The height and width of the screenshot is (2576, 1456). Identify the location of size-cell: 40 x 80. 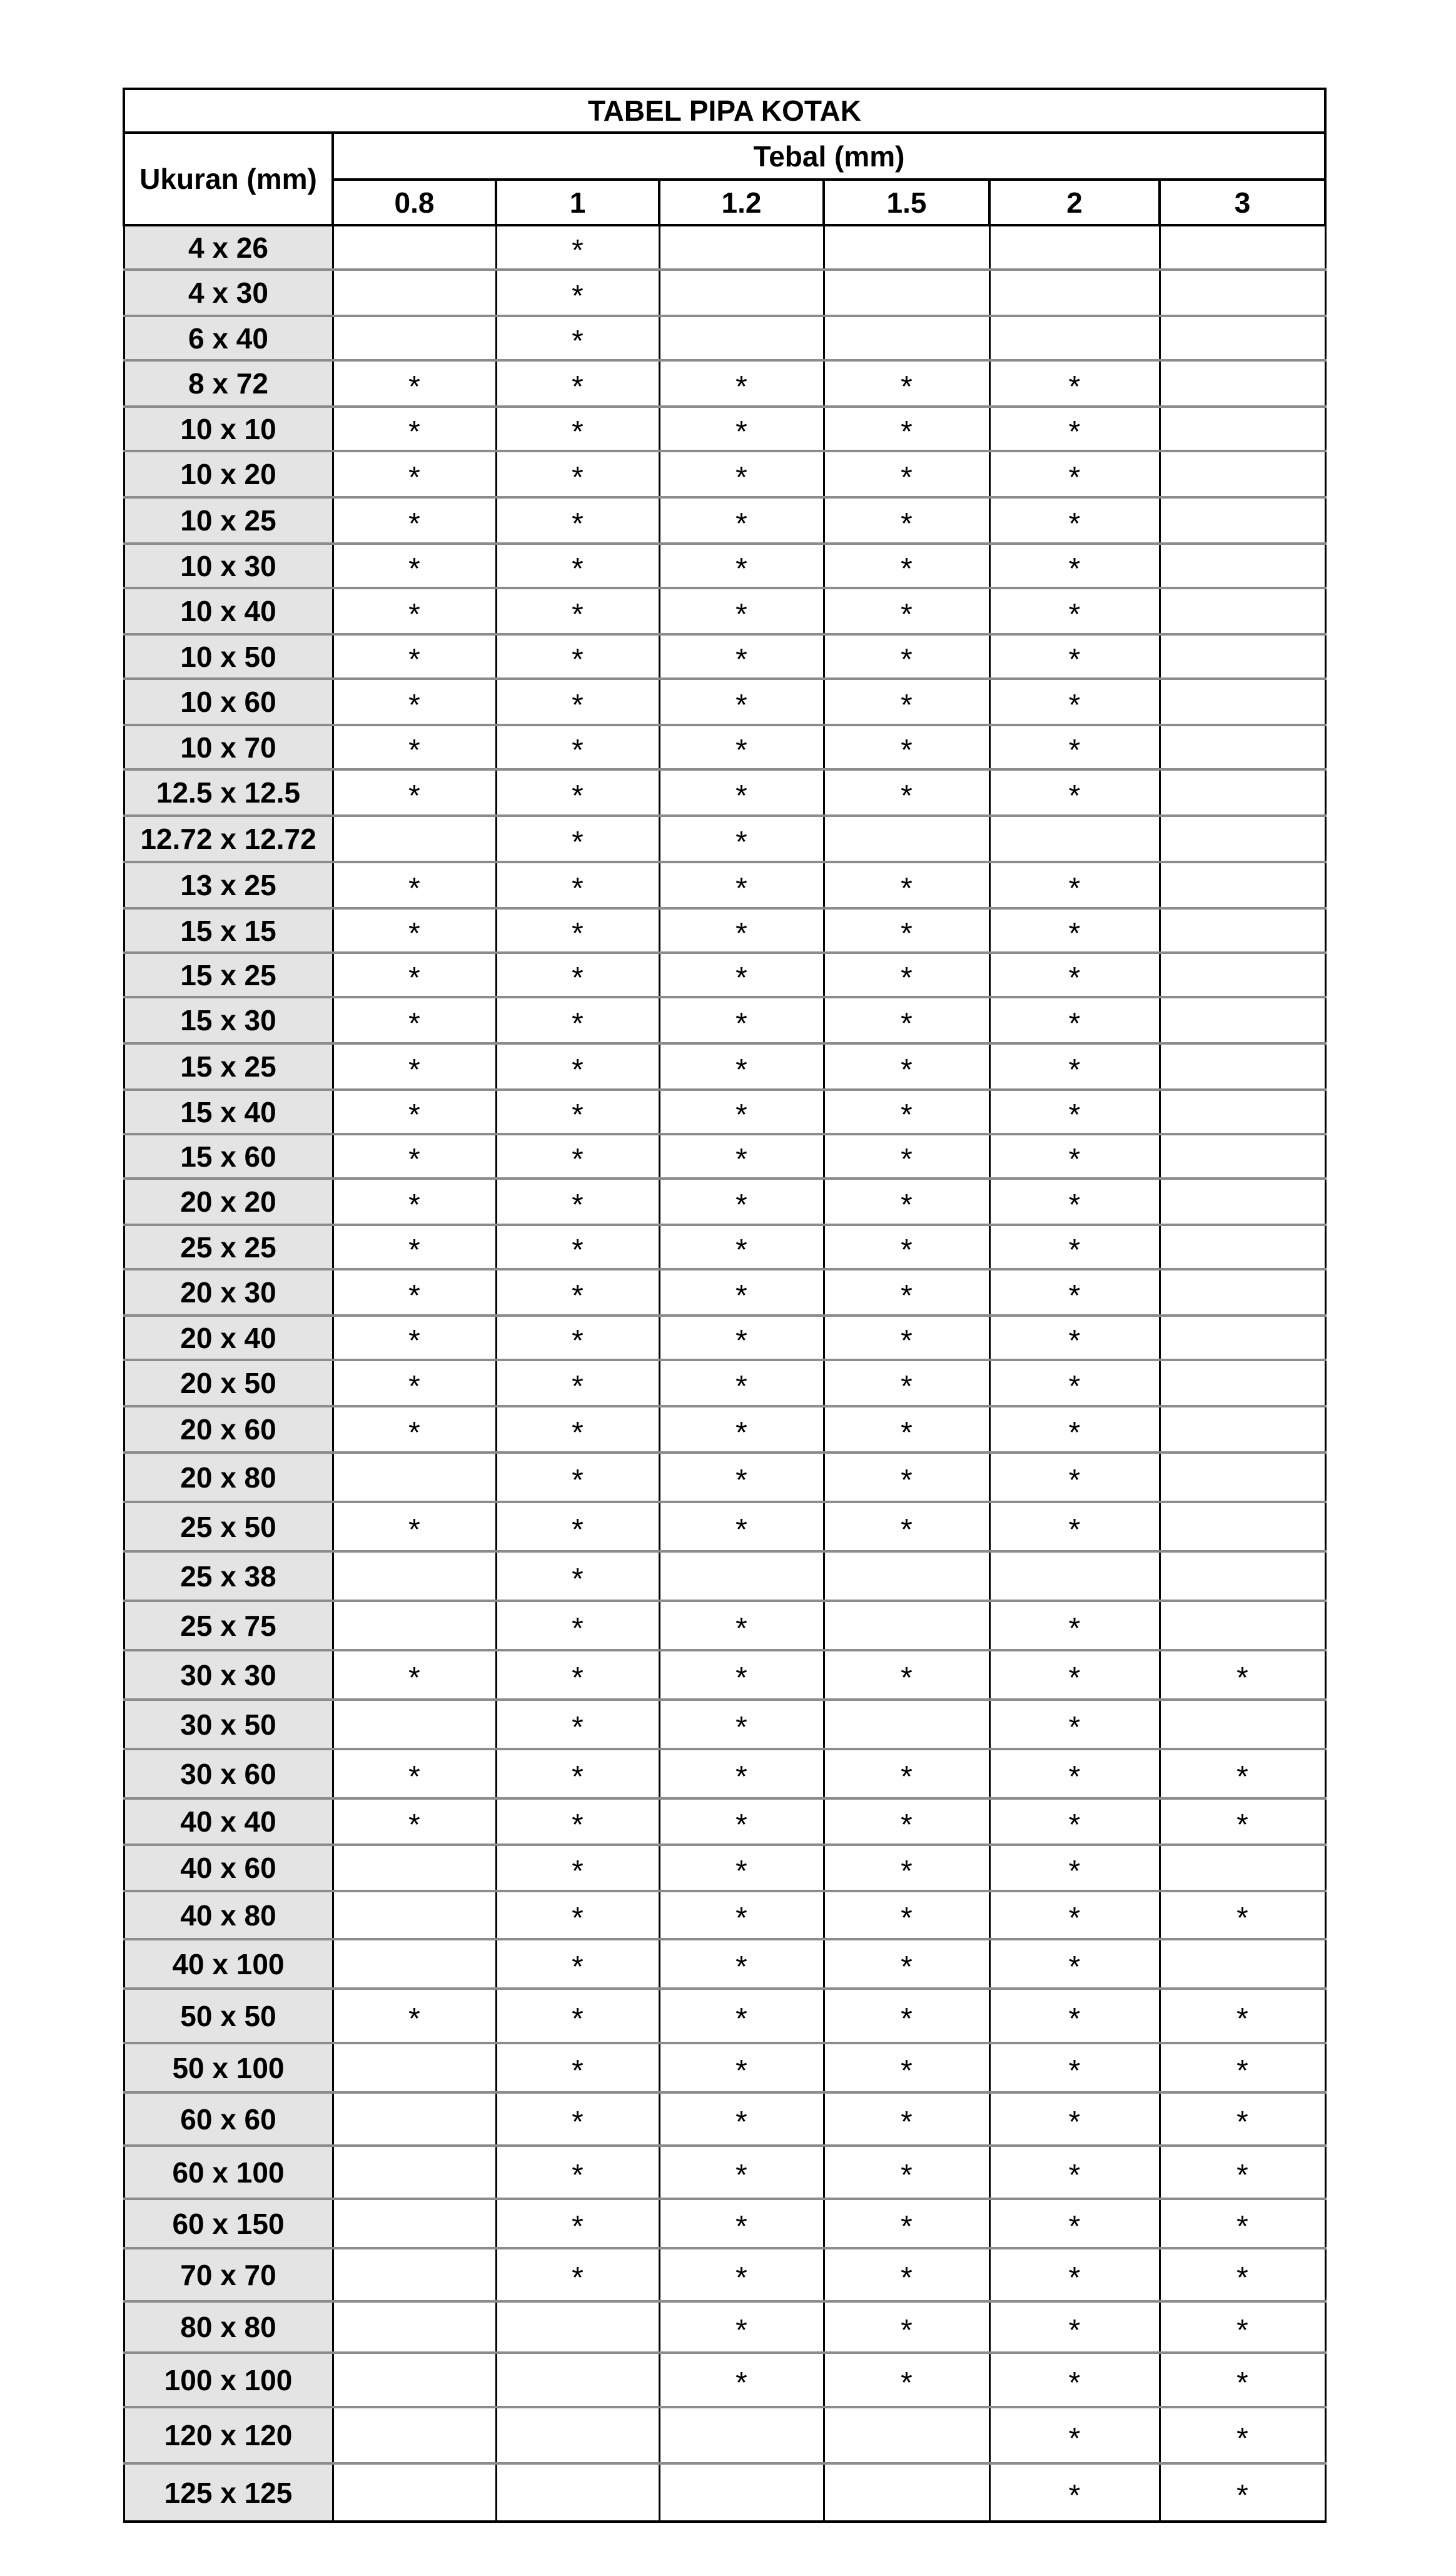
(229, 1915).